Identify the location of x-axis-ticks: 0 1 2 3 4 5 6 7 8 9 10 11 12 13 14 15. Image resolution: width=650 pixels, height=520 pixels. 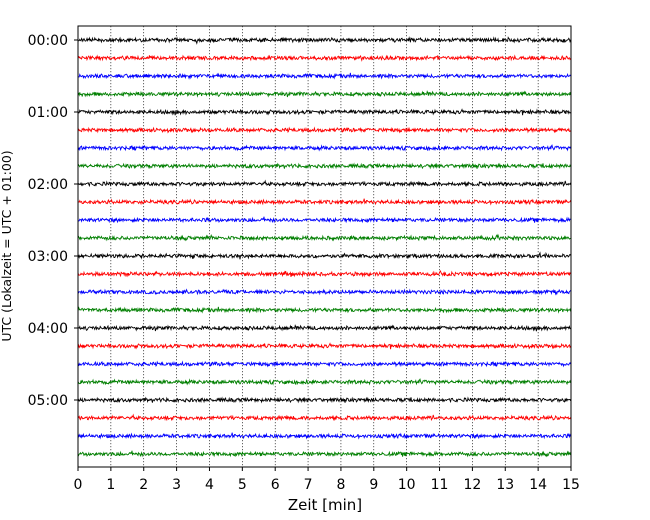
(327, 480).